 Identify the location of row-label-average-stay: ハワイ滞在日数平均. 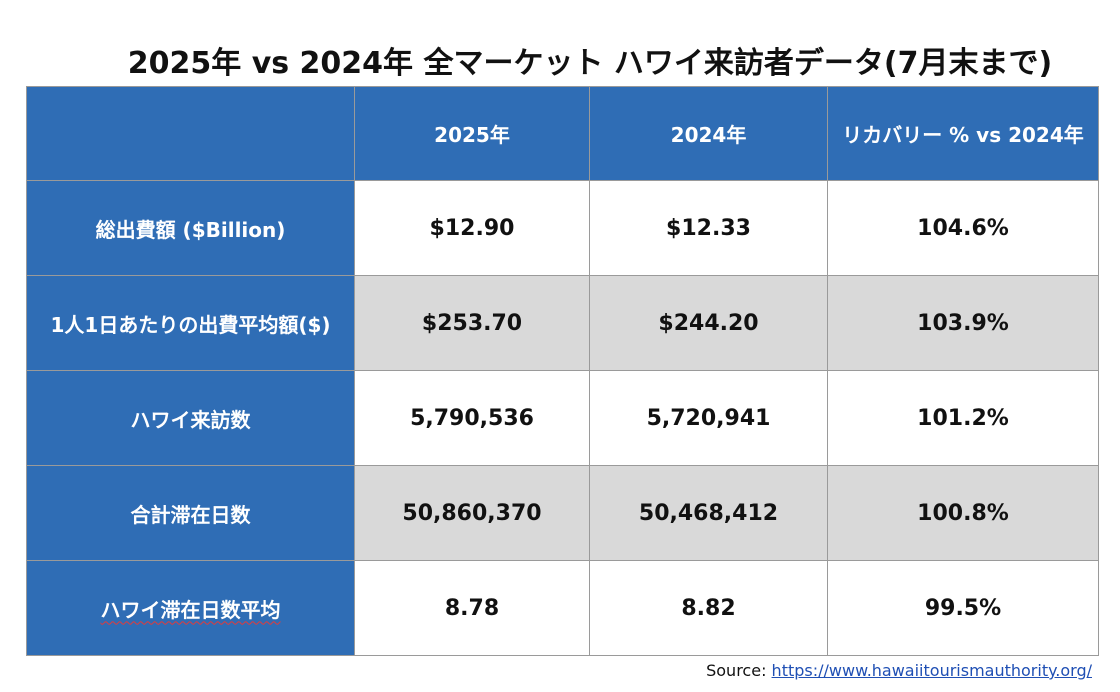
(190, 608).